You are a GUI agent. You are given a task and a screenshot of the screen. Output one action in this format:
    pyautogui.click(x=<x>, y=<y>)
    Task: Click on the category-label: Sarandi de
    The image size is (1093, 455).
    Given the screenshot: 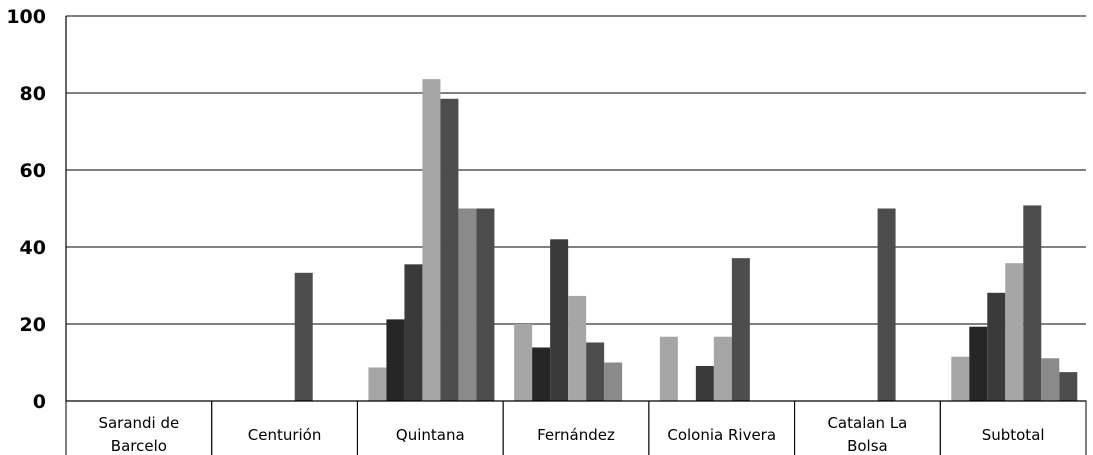 What is the action you would take?
    pyautogui.click(x=138, y=423)
    